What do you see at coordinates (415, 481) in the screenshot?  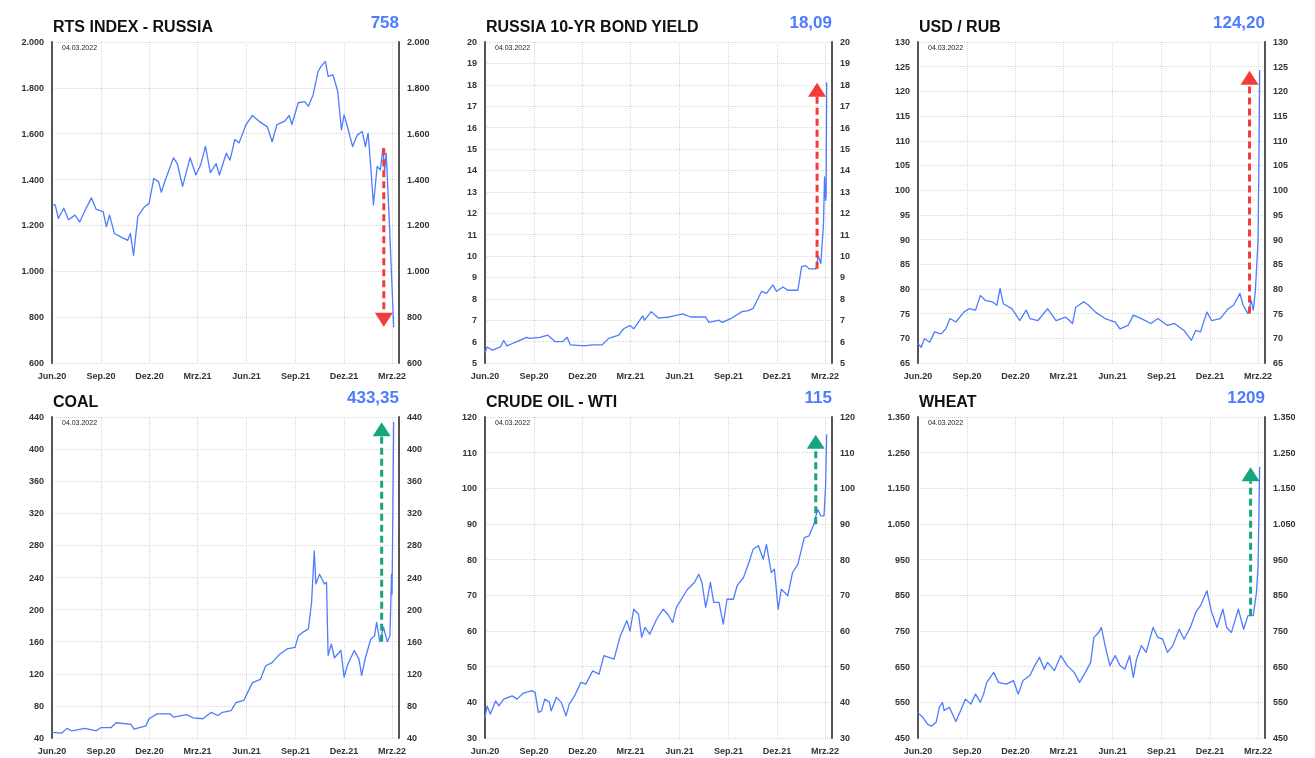 I see `y2-tick-label: 360` at bounding box center [415, 481].